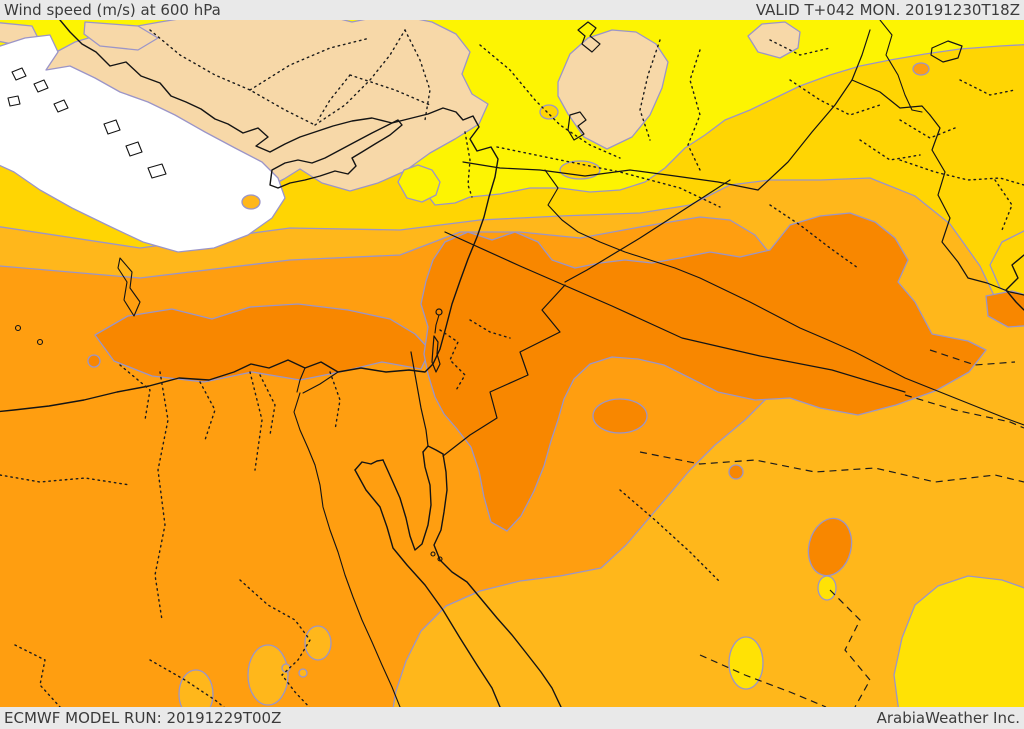 The image size is (1024, 729). Describe the element at coordinates (427, 588) in the screenshot. I see `gulf-of-suez-west-coast` at that location.